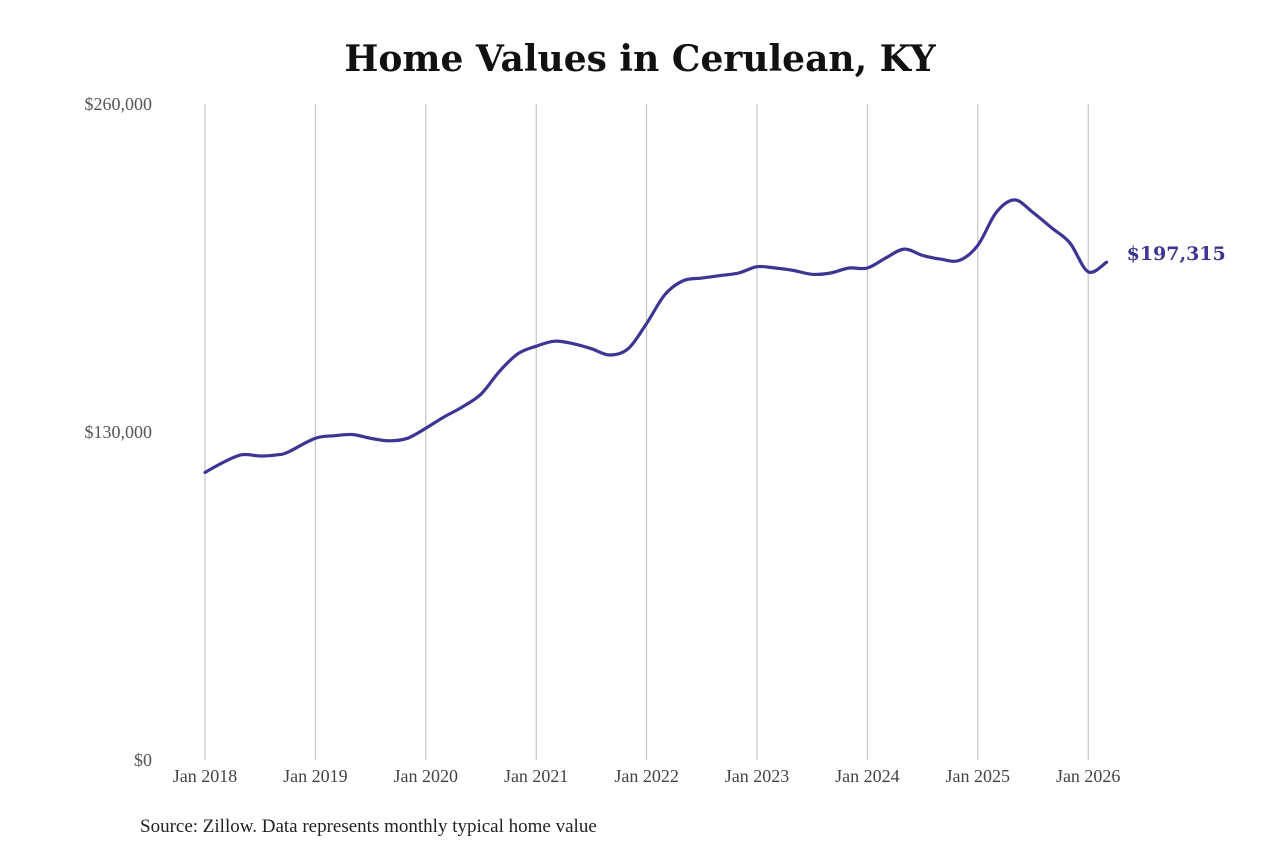 The image size is (1280, 853). What do you see at coordinates (315, 776) in the screenshot?
I see `x-tick-label: Jan 2019` at bounding box center [315, 776].